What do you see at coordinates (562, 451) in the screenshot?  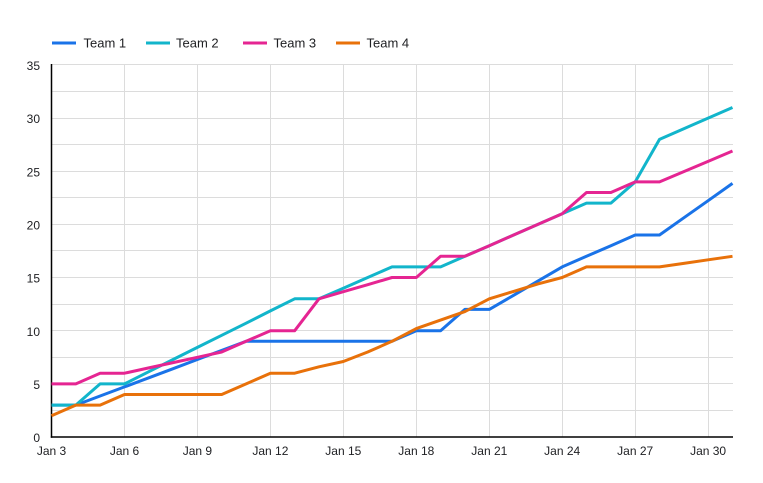 I see `svg-text: Jan 24` at bounding box center [562, 451].